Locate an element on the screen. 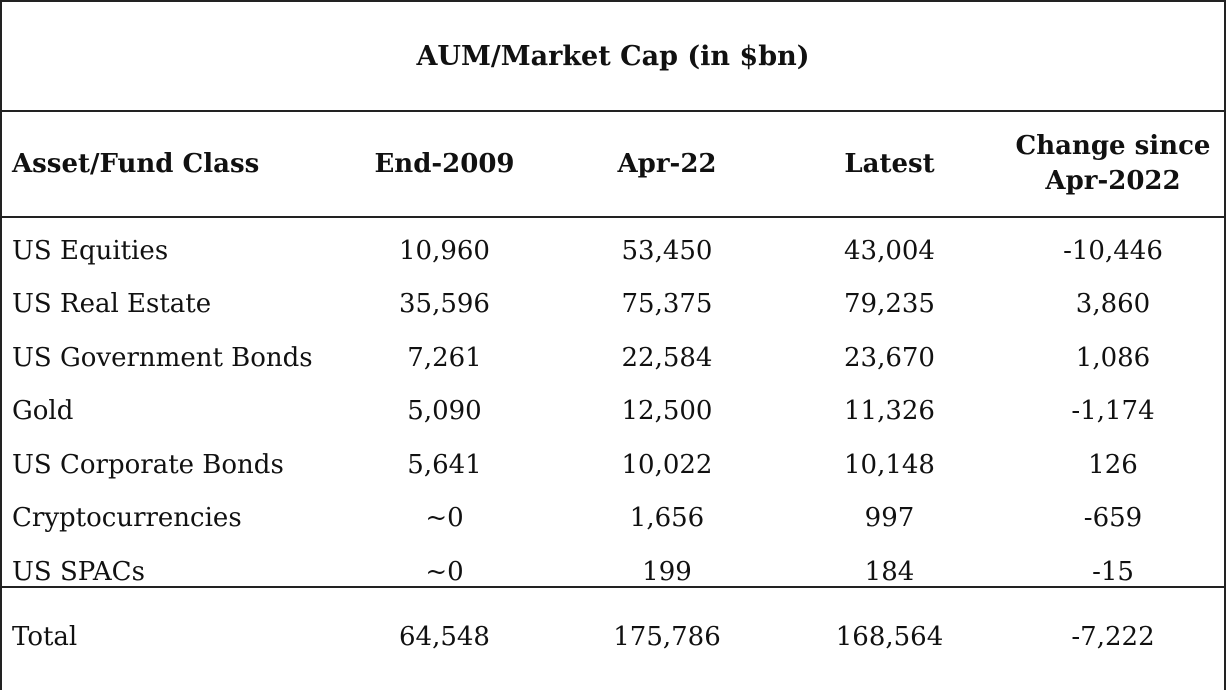 This screenshot has width=1226, height=690. cell-end-2009: 7,261 is located at coordinates (444, 357).